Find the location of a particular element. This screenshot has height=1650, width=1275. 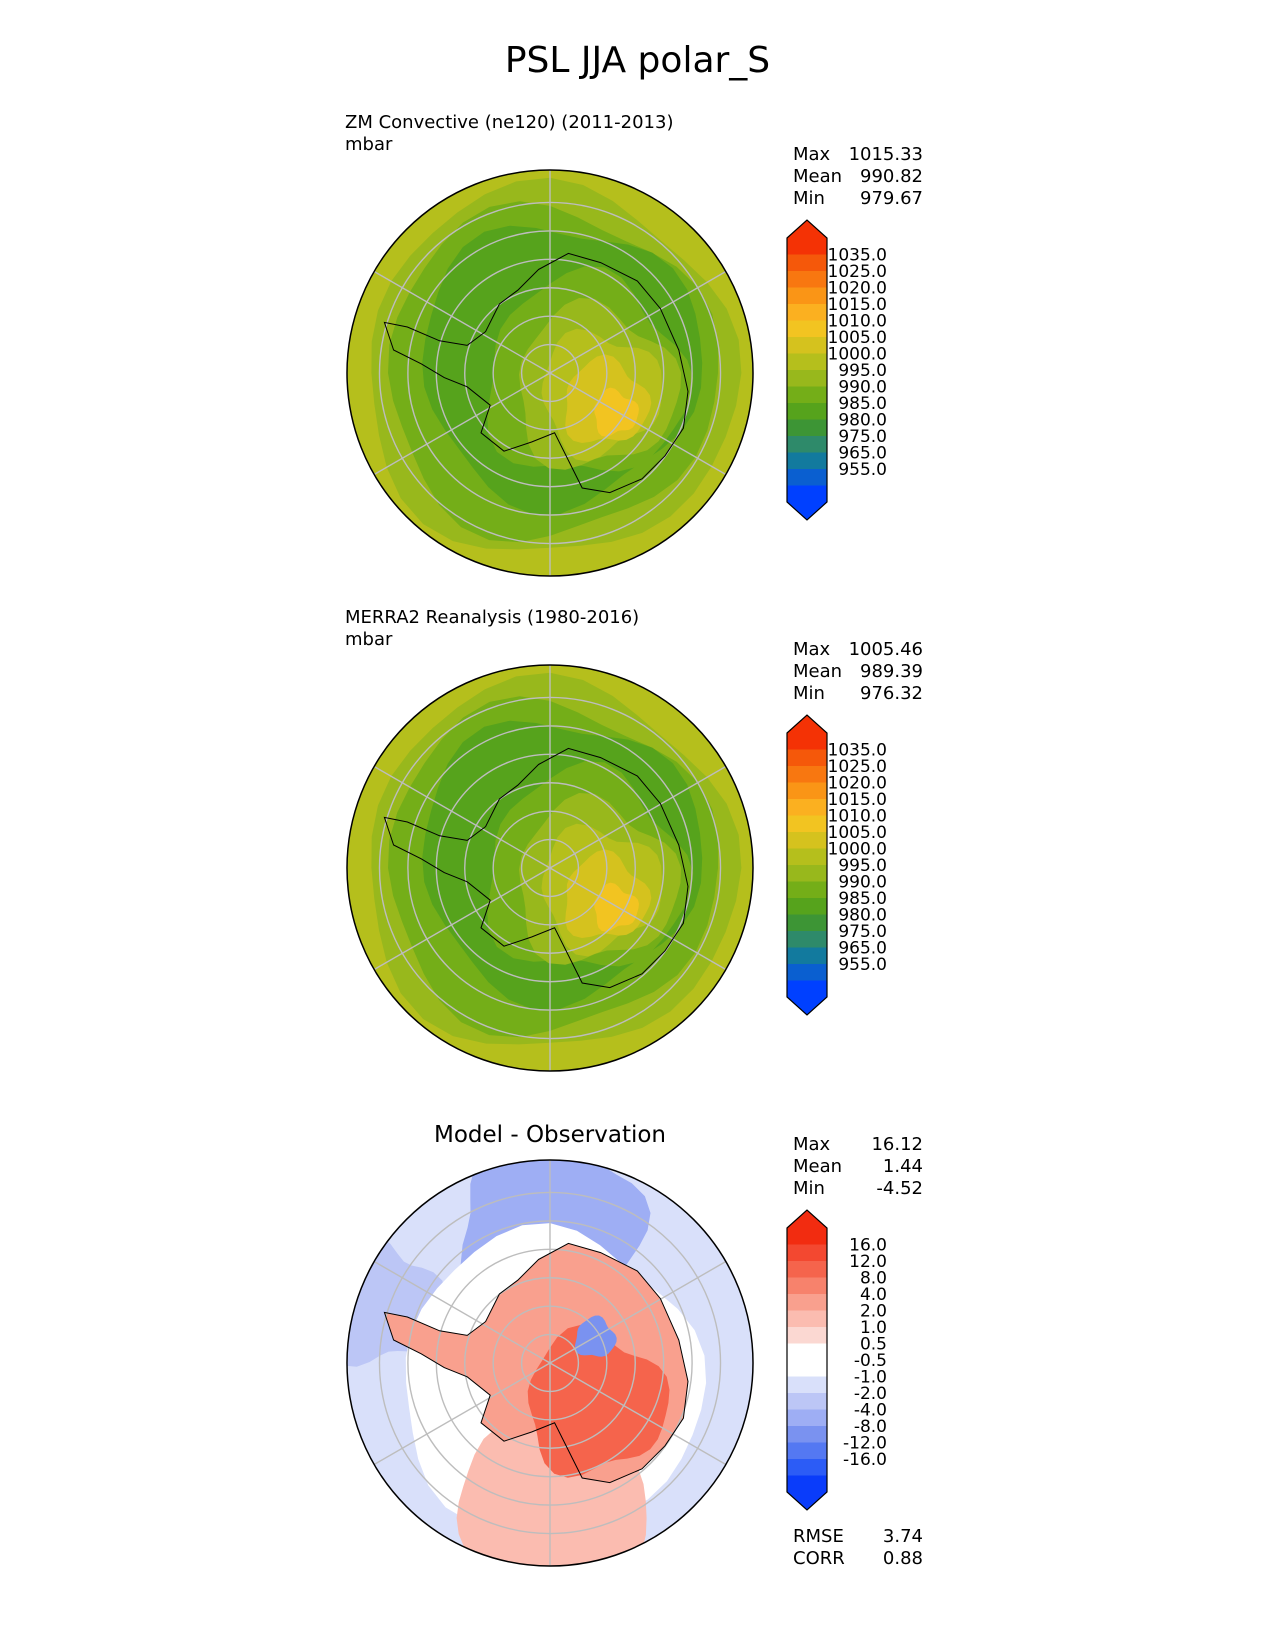

colorbar-tick-label: 1035.0 is located at coordinates (857, 256).